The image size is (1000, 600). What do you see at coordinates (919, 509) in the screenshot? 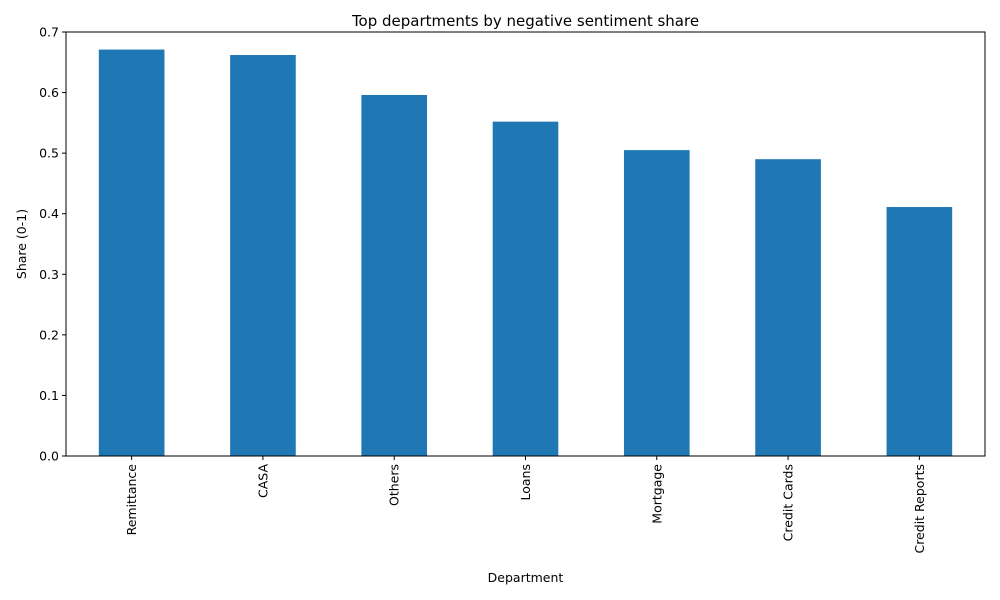
I see `x-tick-label: Credit Reports` at bounding box center [919, 509].